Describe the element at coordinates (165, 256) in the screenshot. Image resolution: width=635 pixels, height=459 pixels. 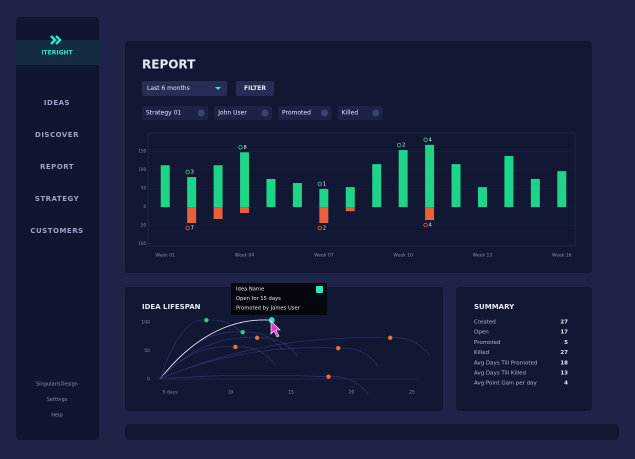
I see `x-tick-label: Week 01` at that location.